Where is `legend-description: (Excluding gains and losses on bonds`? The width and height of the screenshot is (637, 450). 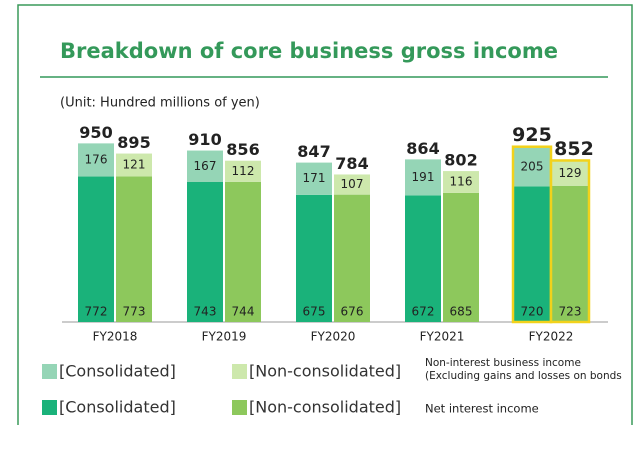
legend-description: (Excluding gains and losses on bonds is located at coordinates (523, 376).